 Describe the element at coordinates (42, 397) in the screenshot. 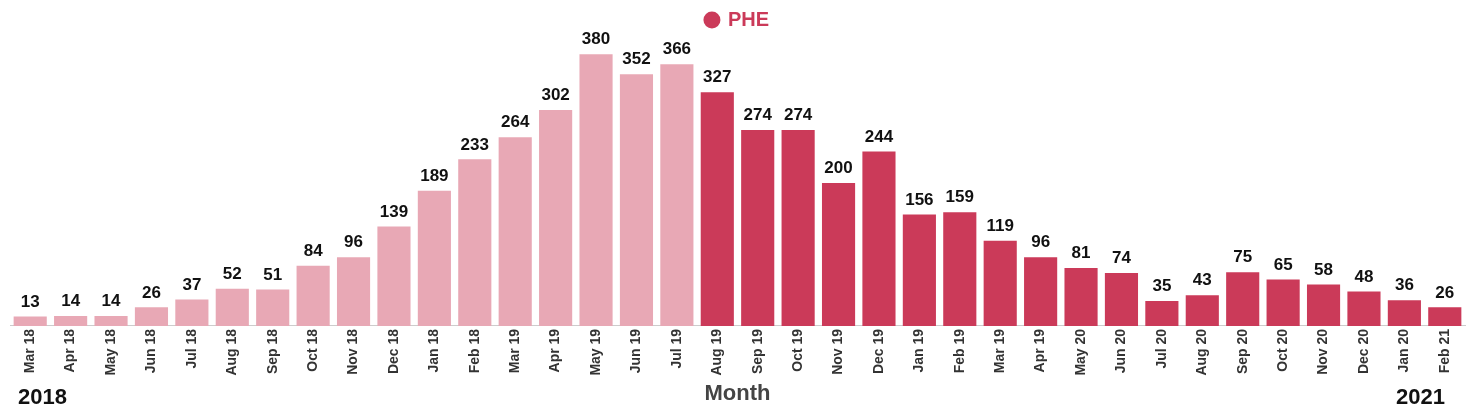

I see `text: 2018` at that location.